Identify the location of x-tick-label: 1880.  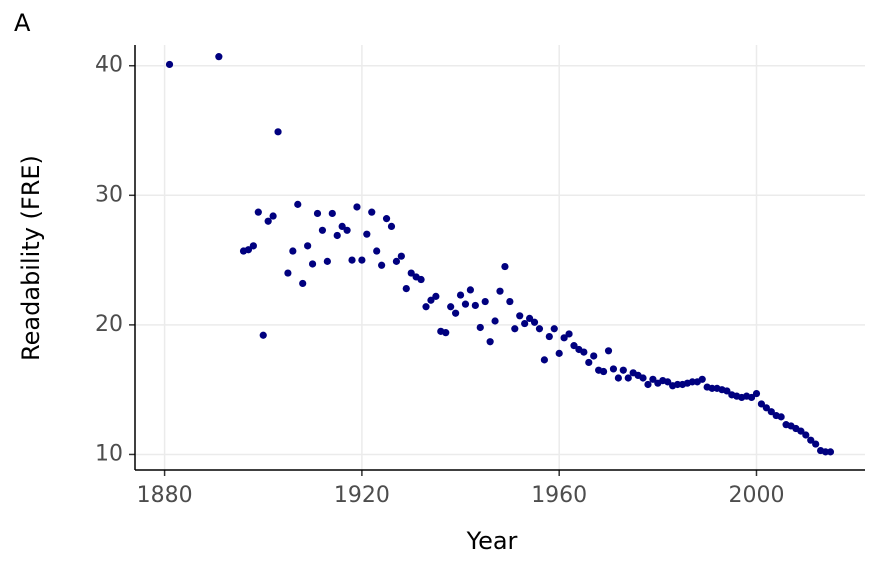
(165, 495).